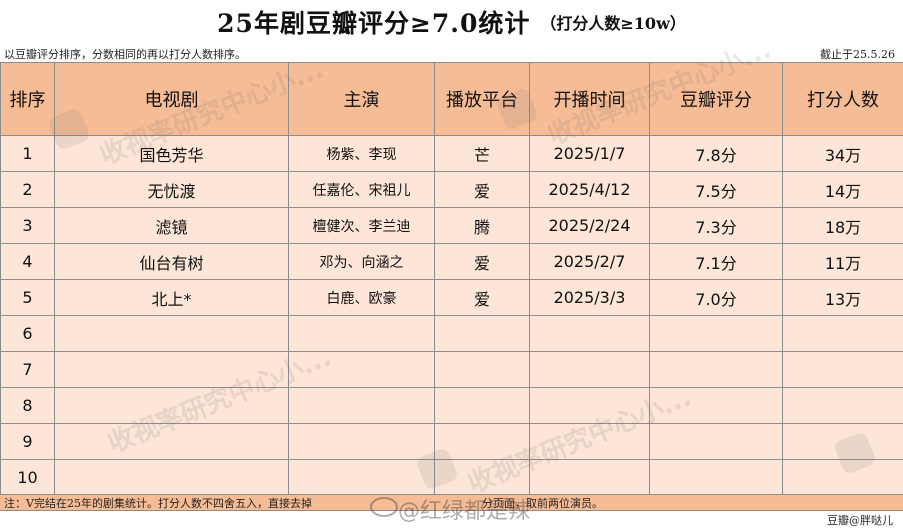 This screenshot has width=903, height=529. What do you see at coordinates (589, 153) in the screenshot?
I see `cell-date: 2025/1/7` at bounding box center [589, 153].